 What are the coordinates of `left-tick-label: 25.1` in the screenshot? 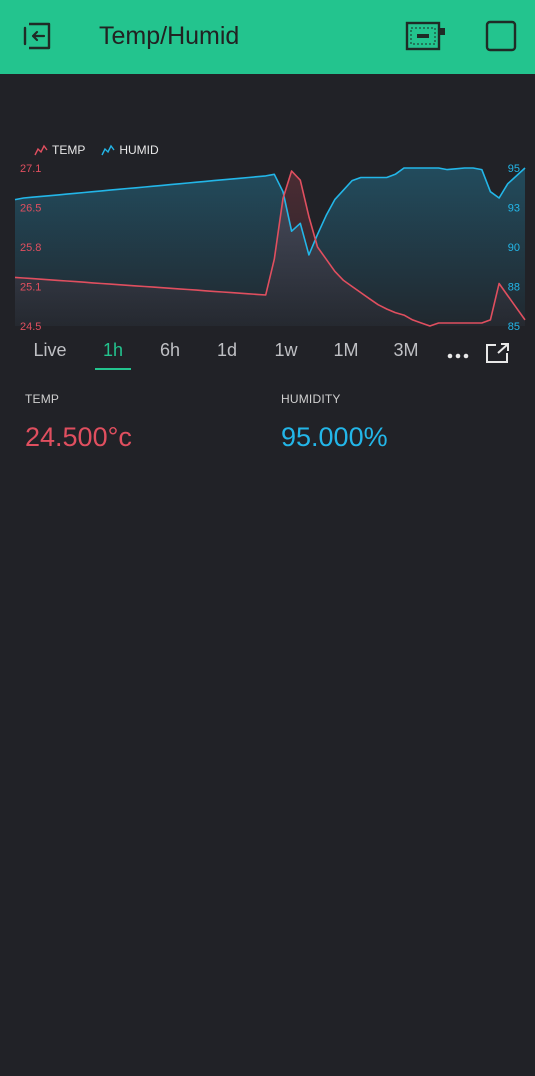 It's located at (30, 288).